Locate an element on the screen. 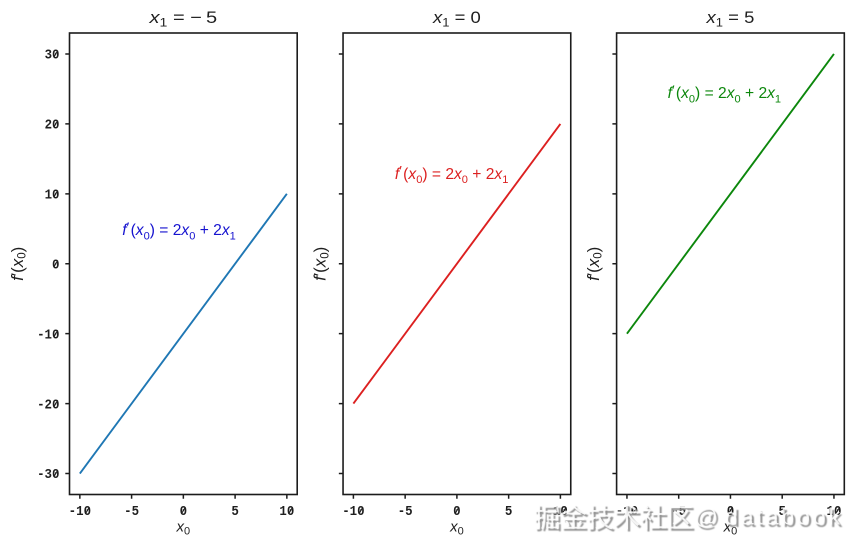  svg-text: 20 is located at coordinates (52, 126).